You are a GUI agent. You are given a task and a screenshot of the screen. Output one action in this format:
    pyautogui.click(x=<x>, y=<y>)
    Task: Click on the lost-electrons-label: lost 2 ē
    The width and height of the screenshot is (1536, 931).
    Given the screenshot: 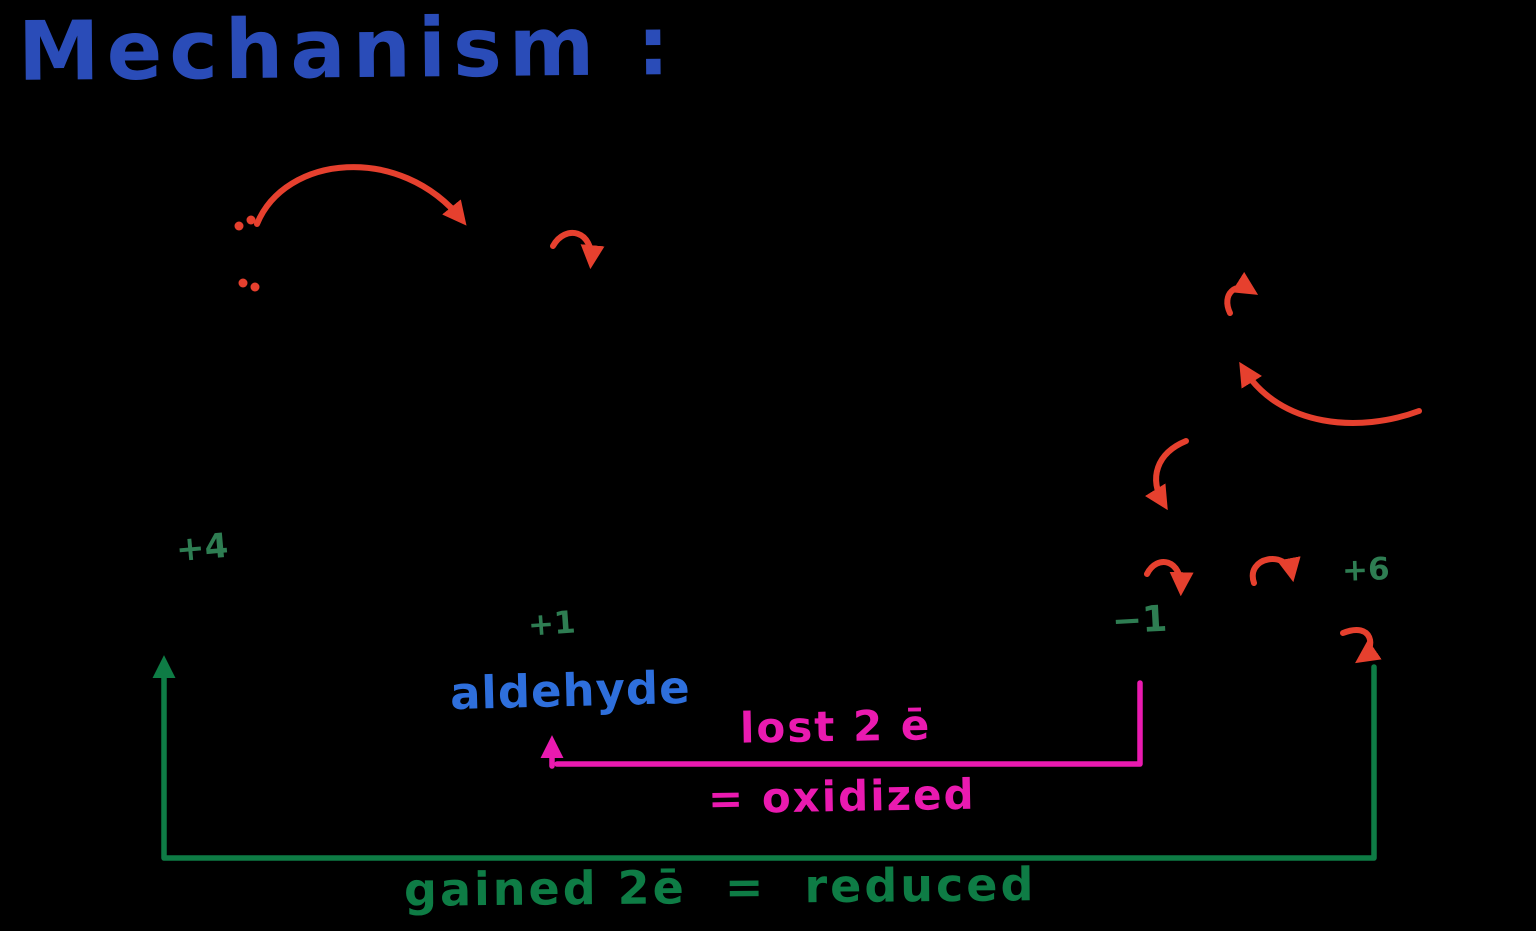 What is the action you would take?
    pyautogui.click(x=835, y=726)
    